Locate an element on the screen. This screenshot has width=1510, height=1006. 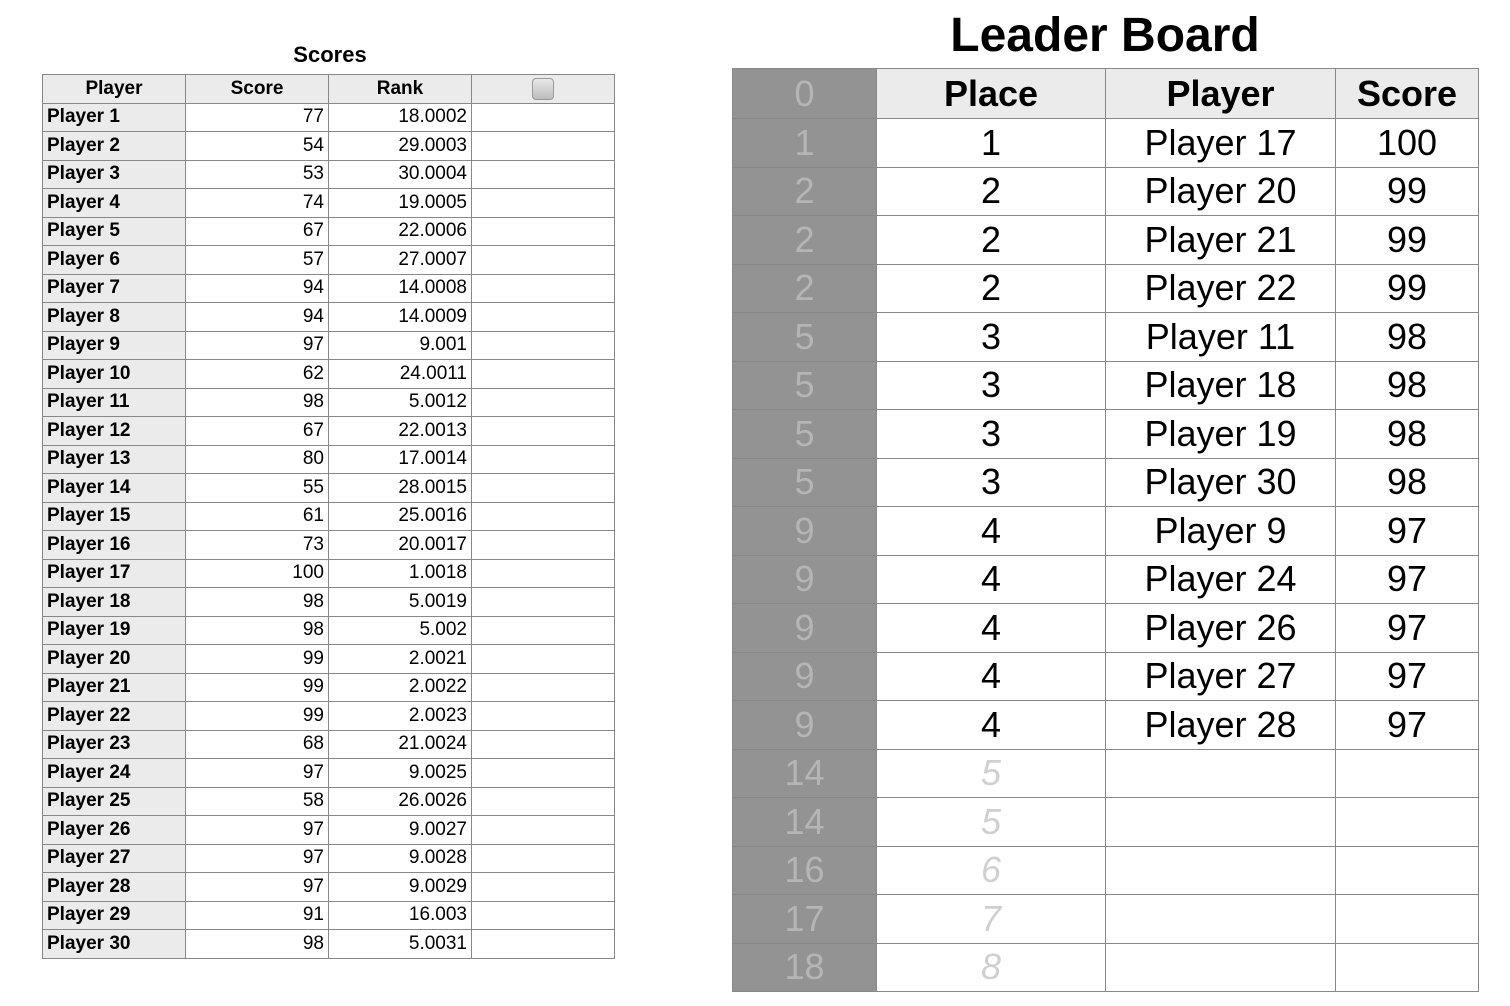
place-cell: 5 is located at coordinates (991, 773).